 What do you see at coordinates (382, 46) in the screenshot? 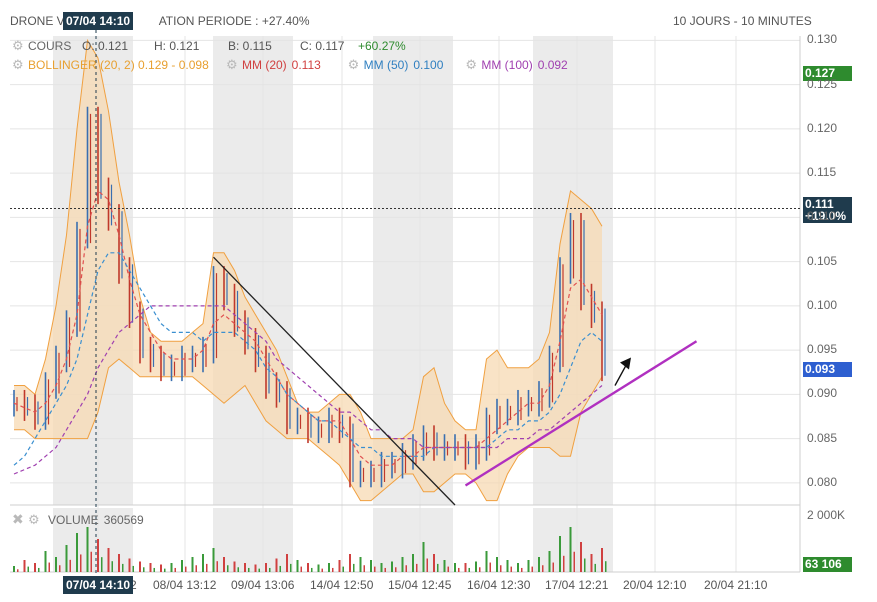
I see `legend-change: +60.27%` at bounding box center [382, 46].